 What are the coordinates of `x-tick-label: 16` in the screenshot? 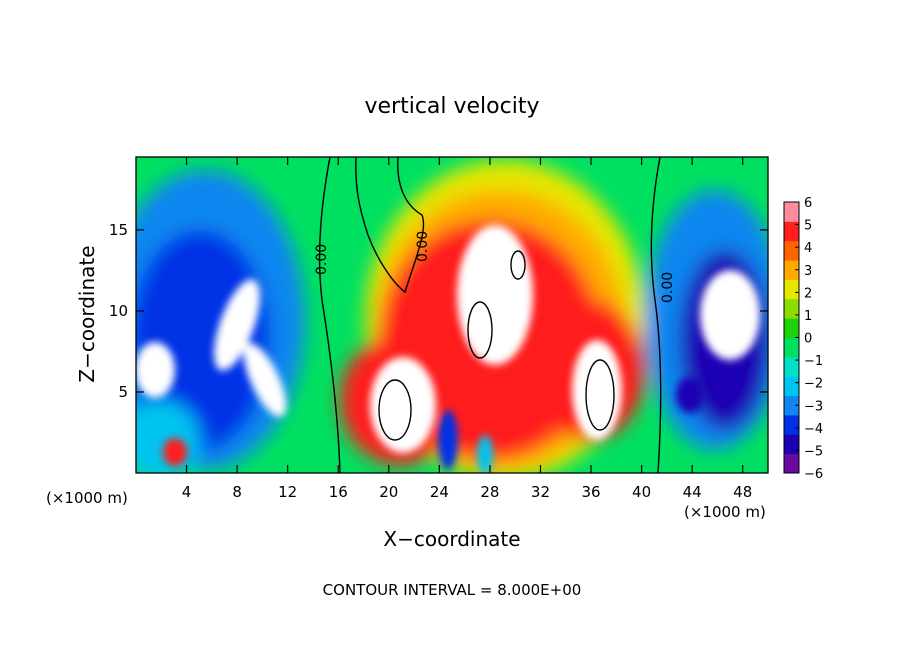 It's located at (338, 492).